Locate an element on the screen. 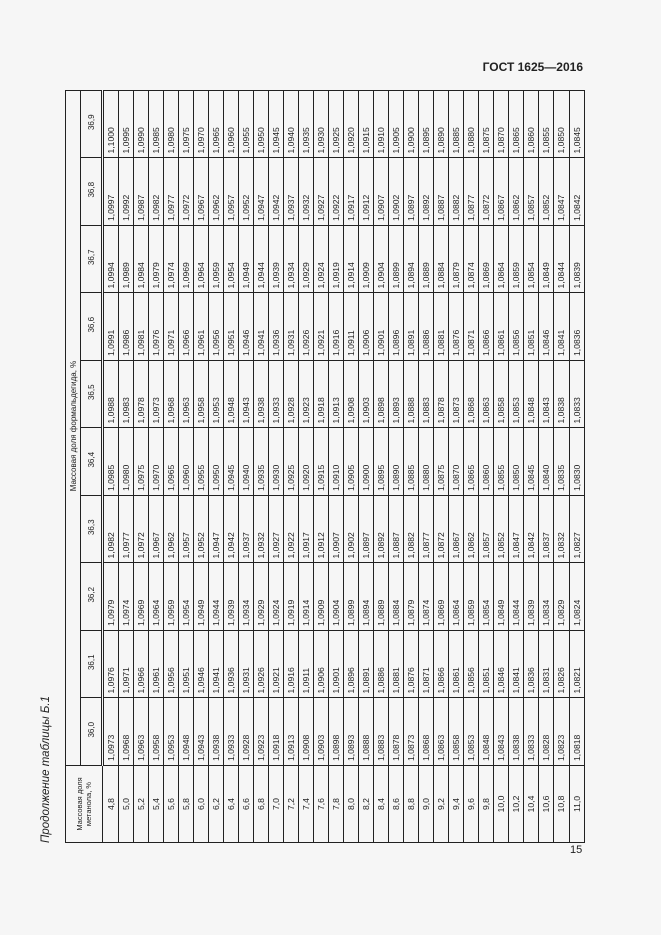  table-cell: 1,0853 is located at coordinates (516, 394).